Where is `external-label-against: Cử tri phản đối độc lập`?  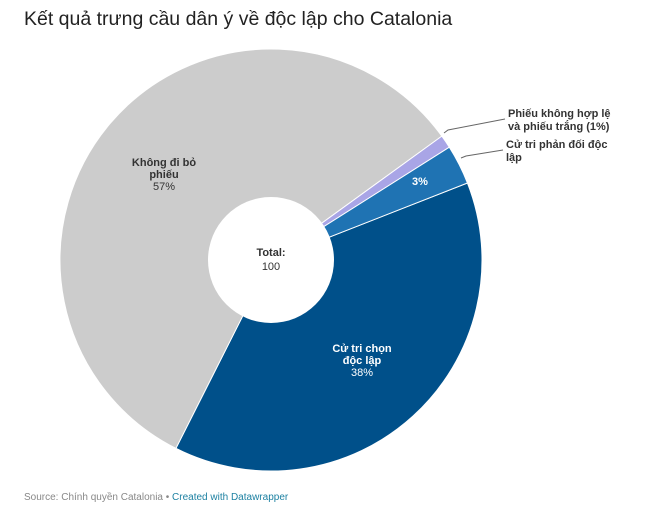 external-label-against: Cử tri phản đối độc lập is located at coordinates (556, 152).